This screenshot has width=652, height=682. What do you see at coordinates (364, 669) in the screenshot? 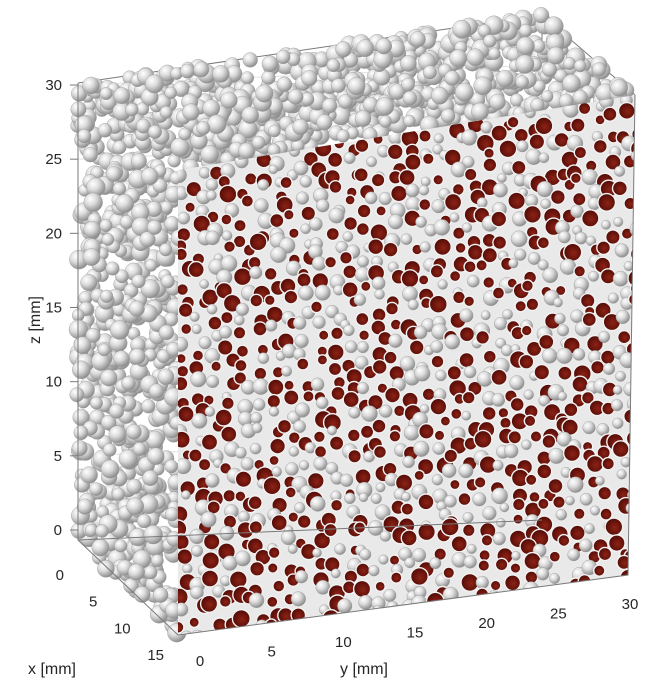
I see `y-axis-label: y [mm]` at bounding box center [364, 669].